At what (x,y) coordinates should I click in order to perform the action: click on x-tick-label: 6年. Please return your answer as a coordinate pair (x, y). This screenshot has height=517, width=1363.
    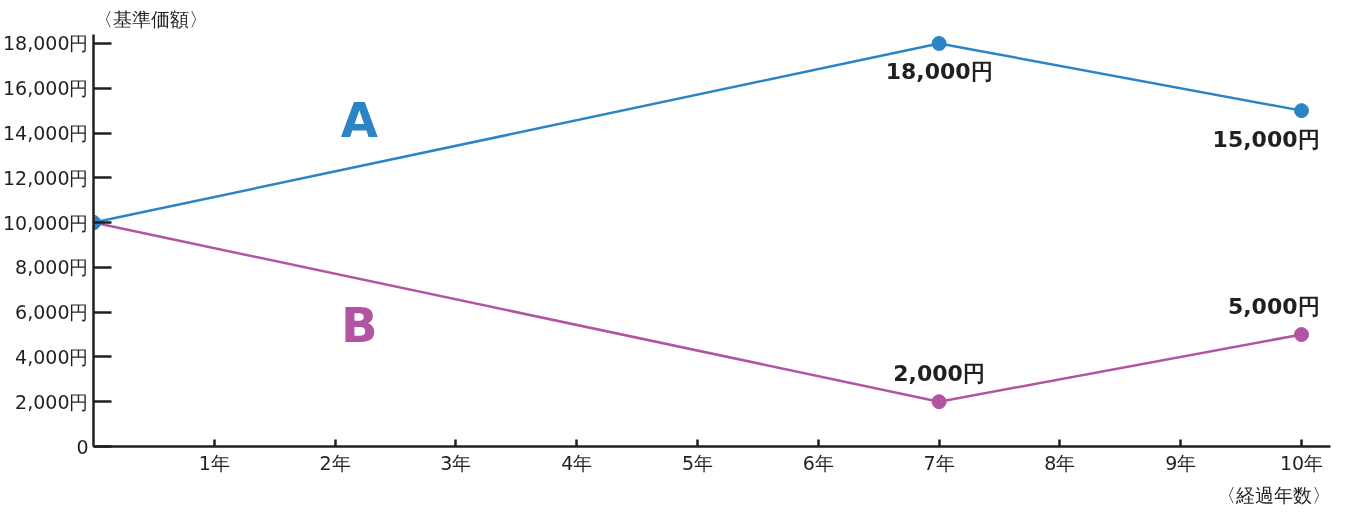
    Looking at the image, I should click on (818, 462).